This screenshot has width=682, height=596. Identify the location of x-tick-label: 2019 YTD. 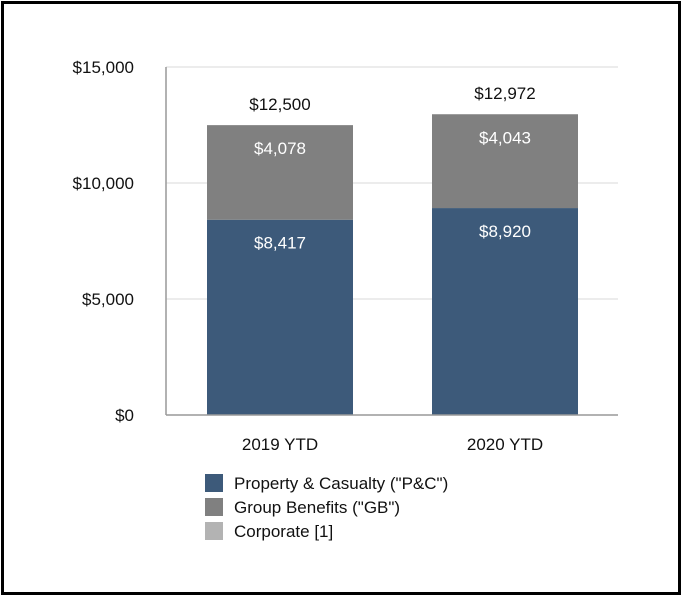
(280, 444).